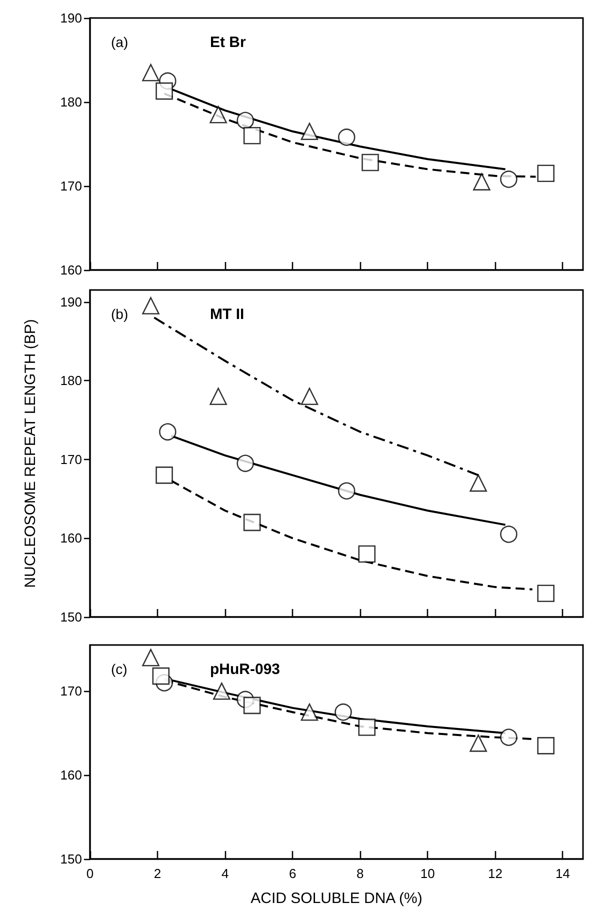  I want to click on y-axis-title: NUCLEOSOME REPEAT LENGTH (BP), so click(30, 453).